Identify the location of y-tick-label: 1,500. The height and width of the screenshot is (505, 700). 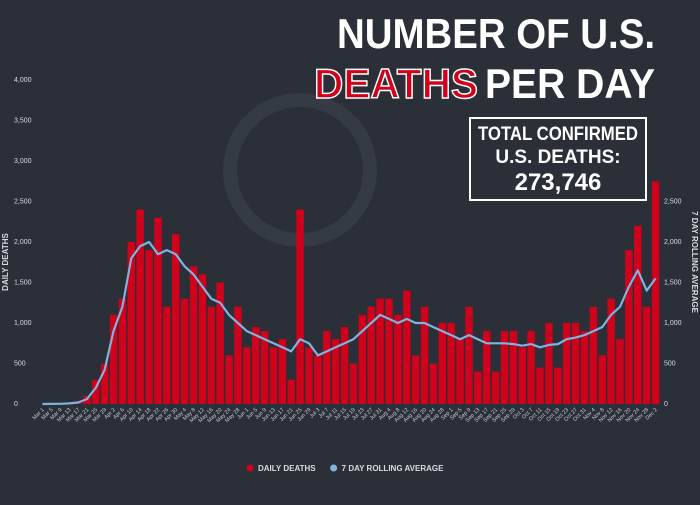
(23, 283).